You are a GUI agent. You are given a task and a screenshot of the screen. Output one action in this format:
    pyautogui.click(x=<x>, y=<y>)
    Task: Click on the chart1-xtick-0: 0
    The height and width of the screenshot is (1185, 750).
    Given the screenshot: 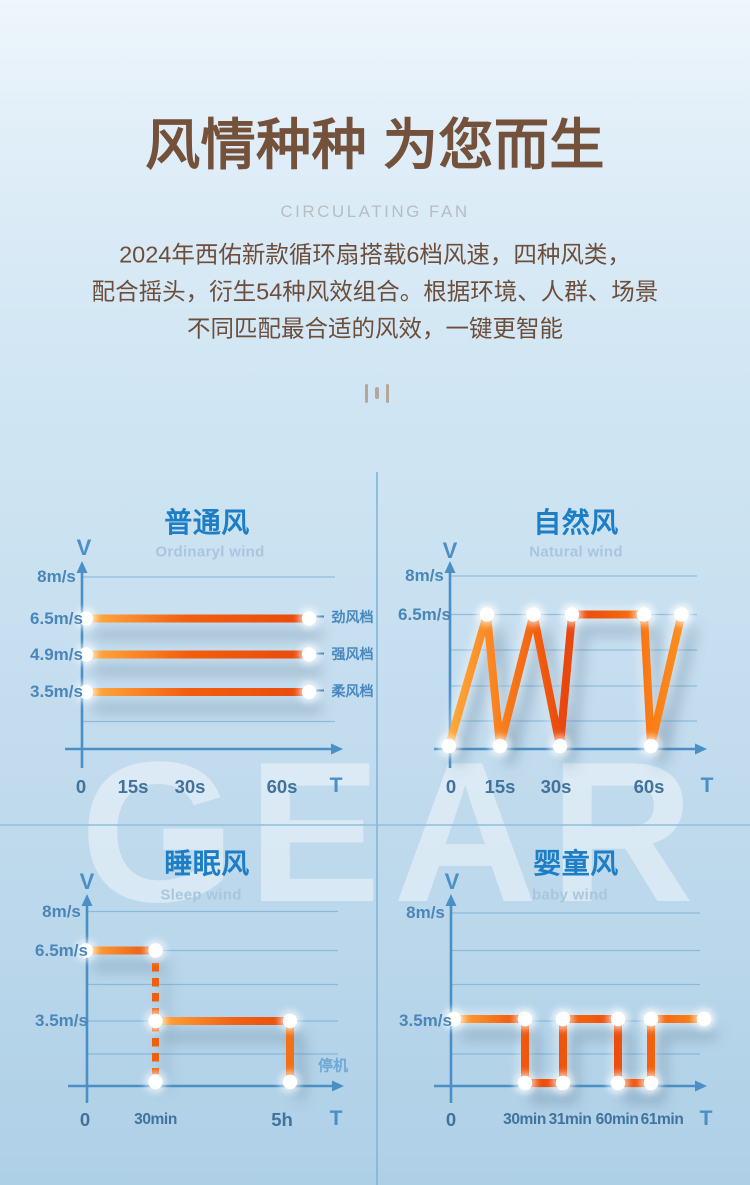 What is the action you would take?
    pyautogui.click(x=81, y=786)
    